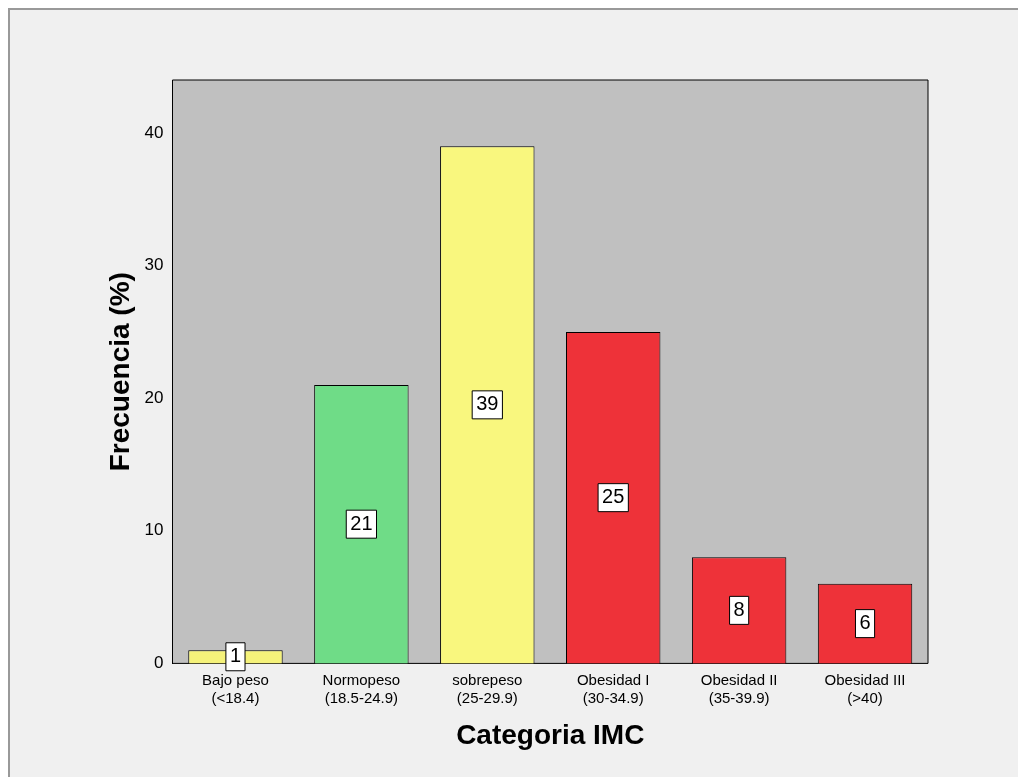  What do you see at coordinates (154, 265) in the screenshot?
I see `y-tick-label: 30` at bounding box center [154, 265].